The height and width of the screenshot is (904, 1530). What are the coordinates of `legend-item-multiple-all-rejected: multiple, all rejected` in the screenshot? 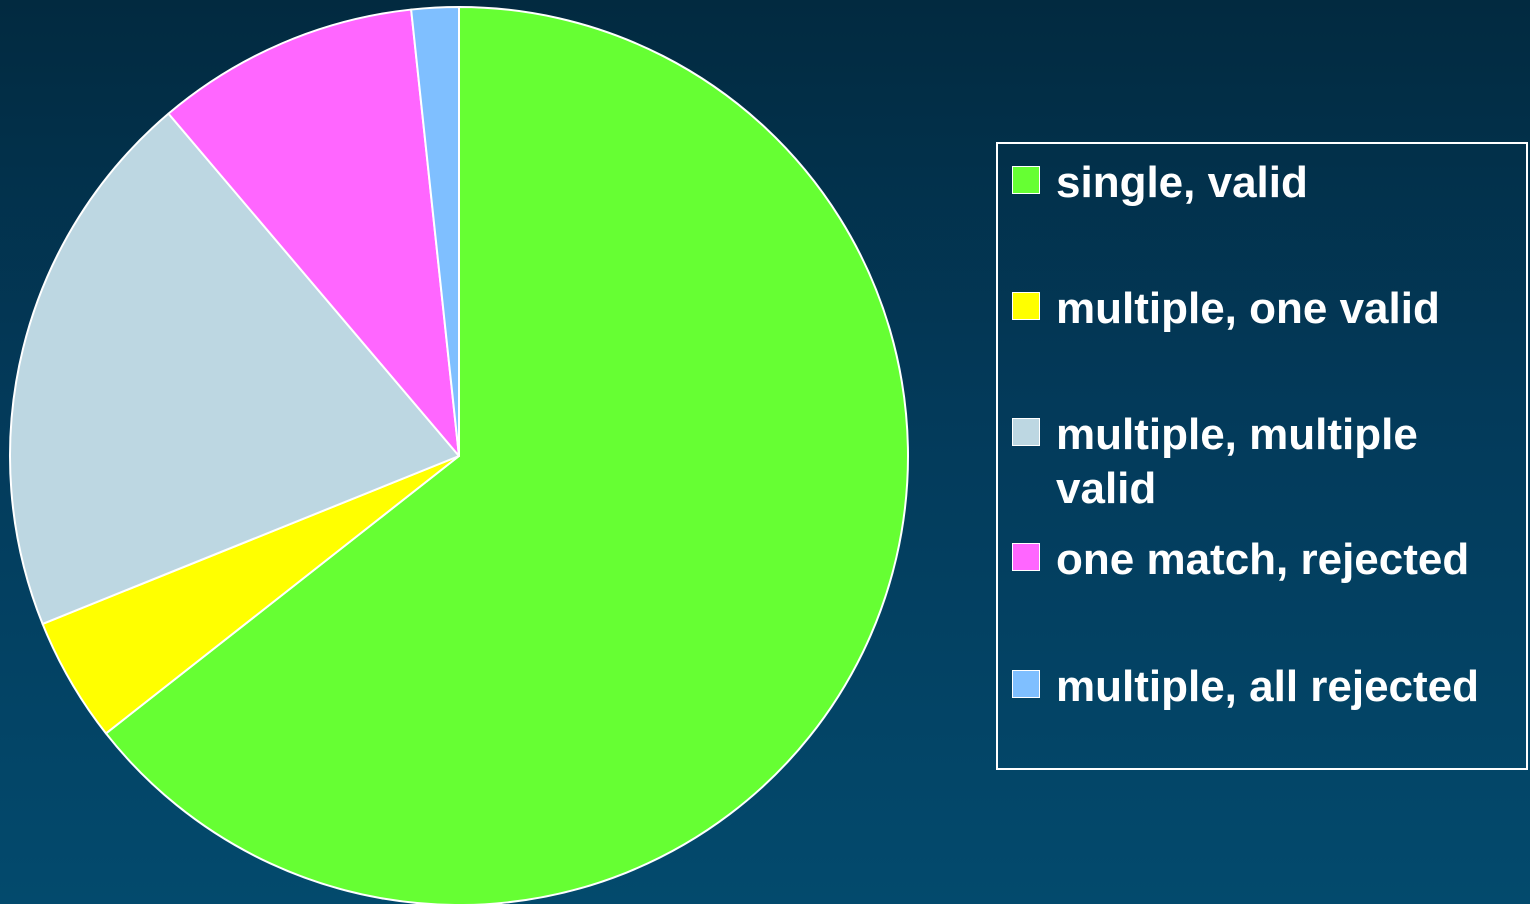 It's located at (1264, 687).